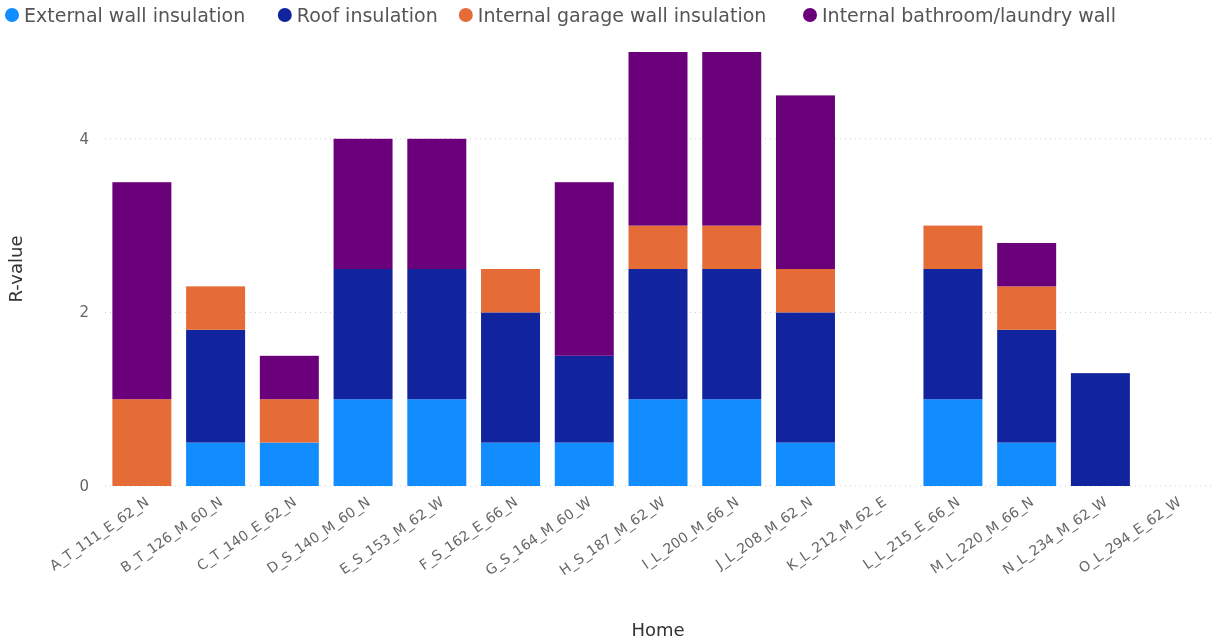 This screenshot has height=644, width=1231. I want to click on legend-label: Roof insulation, so click(367, 15).